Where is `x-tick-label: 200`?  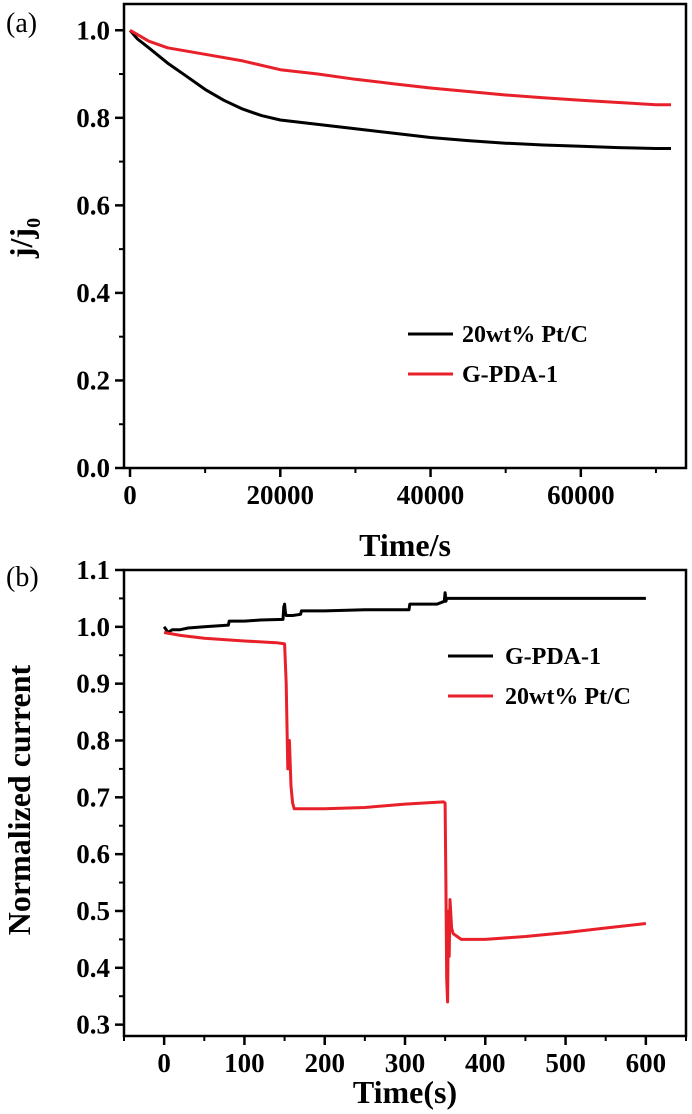 x-tick-label: 200 is located at coordinates (324, 1063).